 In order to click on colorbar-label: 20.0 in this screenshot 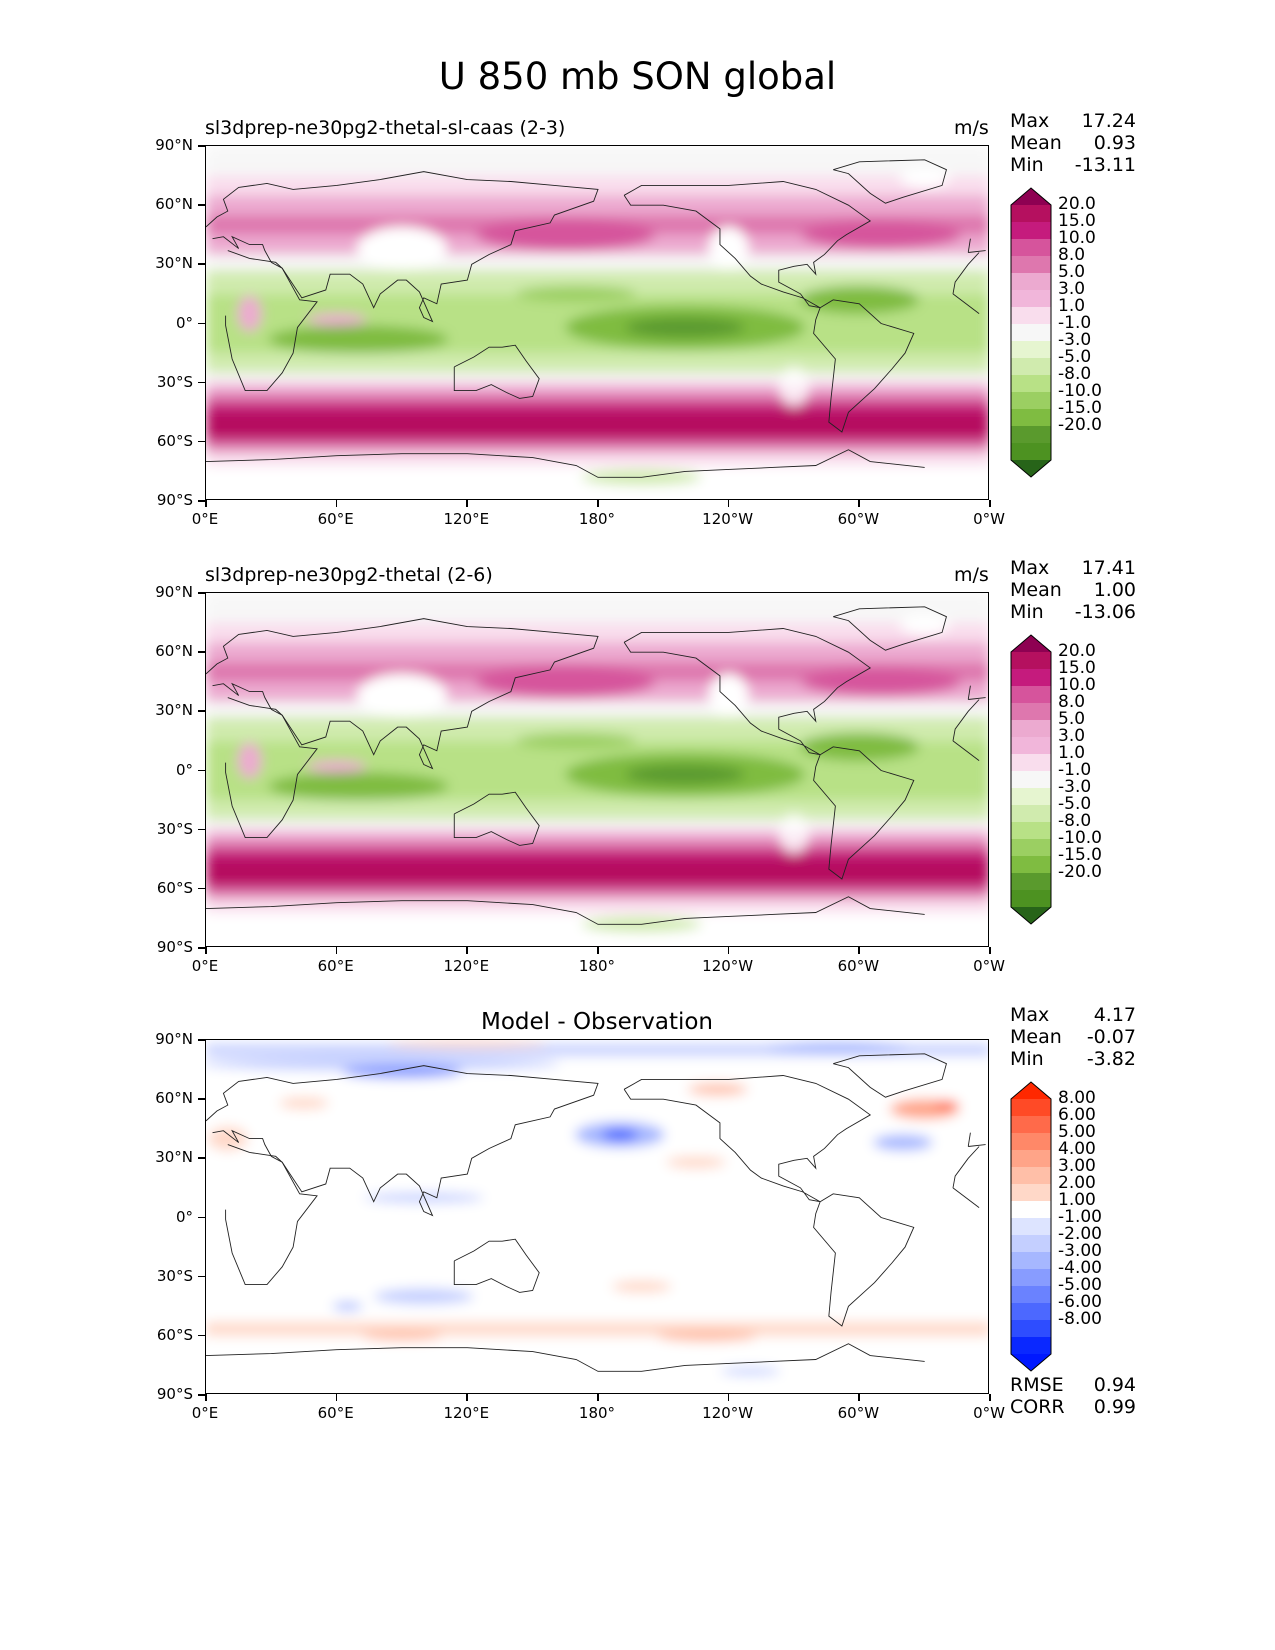, I will do `click(1077, 204)`.